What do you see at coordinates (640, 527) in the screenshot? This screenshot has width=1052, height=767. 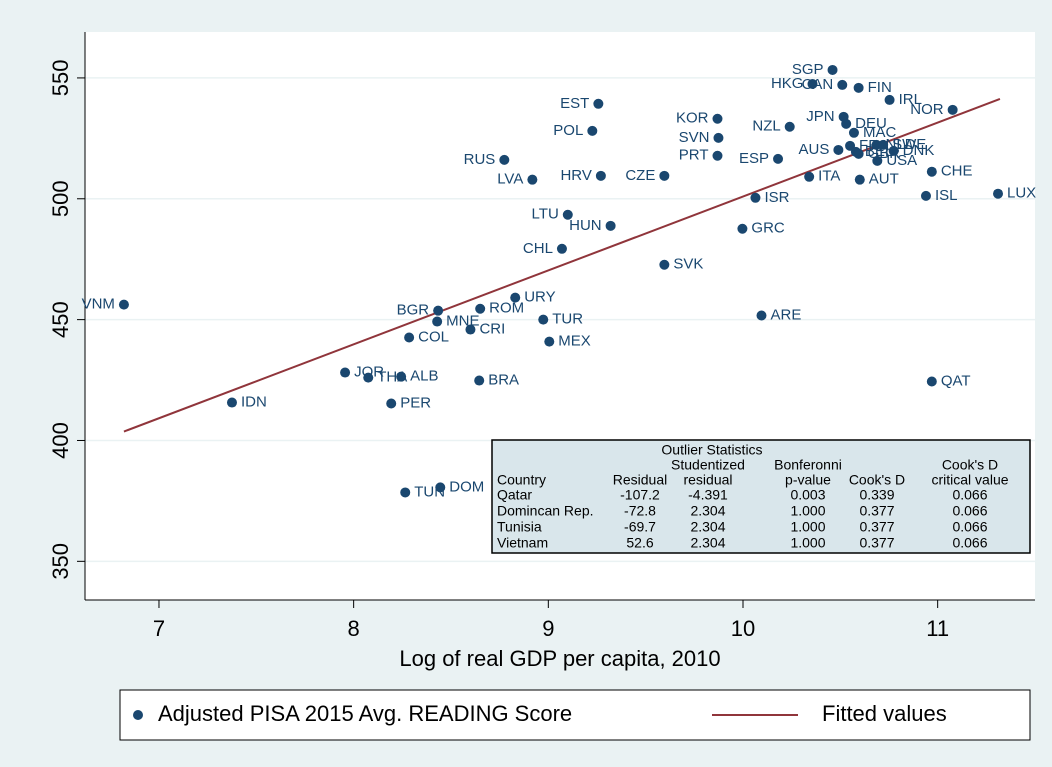 I see `outlier-table-cell: -69.7` at bounding box center [640, 527].